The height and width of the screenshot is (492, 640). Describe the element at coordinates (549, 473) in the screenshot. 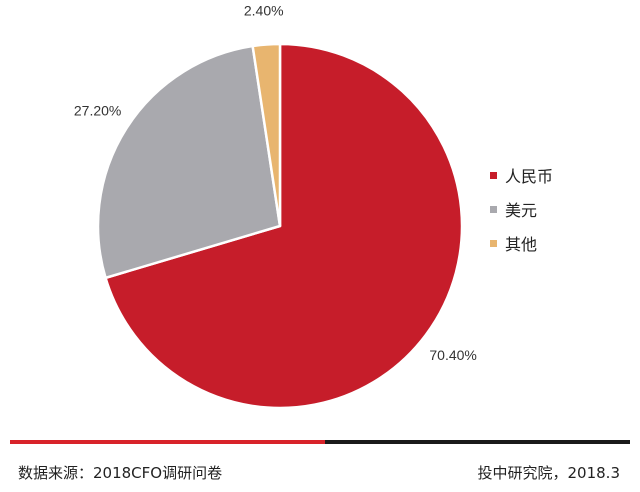

I see `publisher-credit: 投中研究院，2018.3` at that location.